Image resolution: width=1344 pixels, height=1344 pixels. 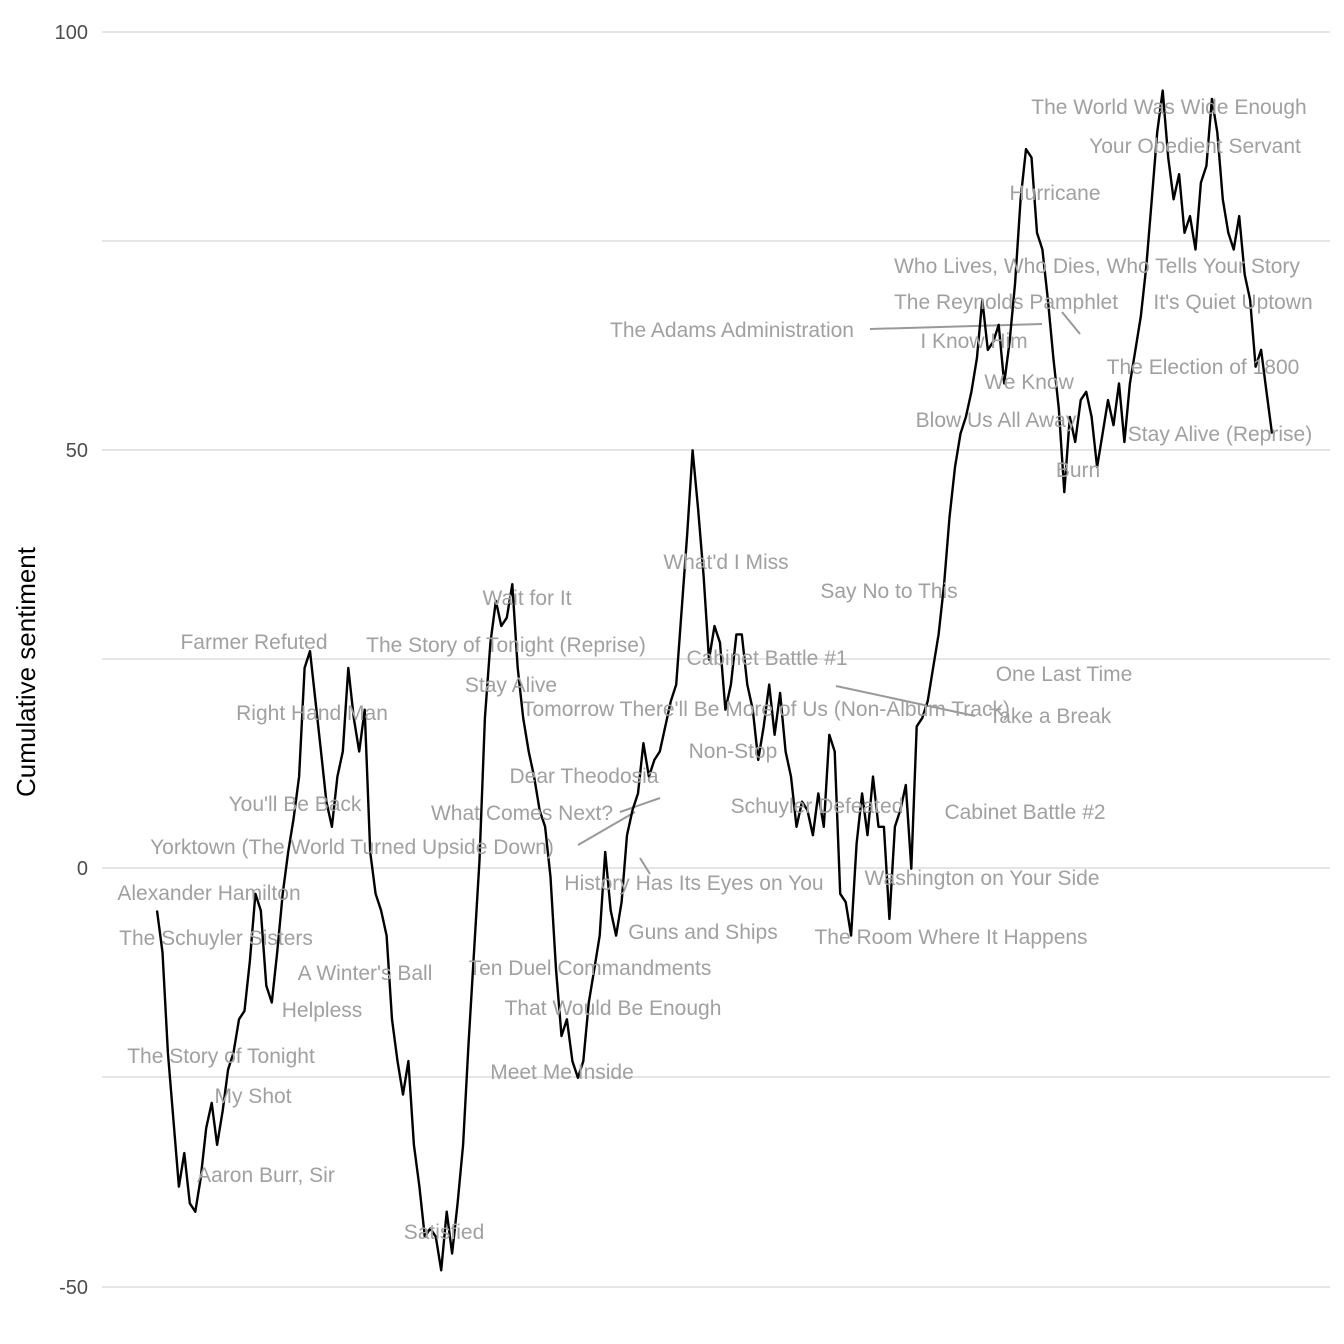 I want to click on annotation-label: The Room Where It Happens, so click(x=950, y=937).